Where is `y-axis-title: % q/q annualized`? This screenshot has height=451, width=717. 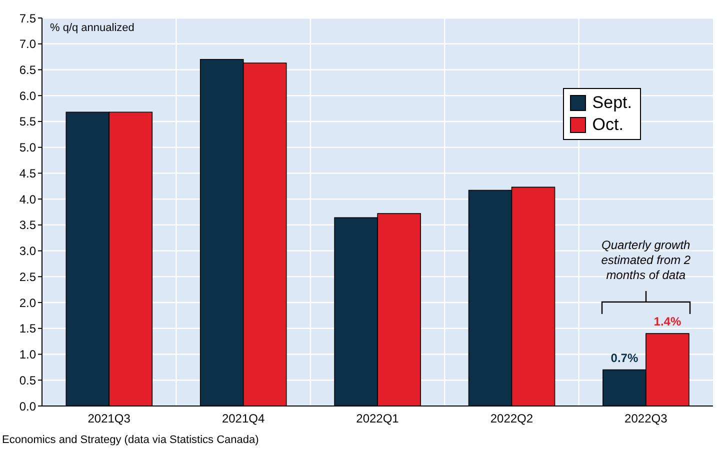
y-axis-title: % q/q annualized is located at coordinates (92, 28).